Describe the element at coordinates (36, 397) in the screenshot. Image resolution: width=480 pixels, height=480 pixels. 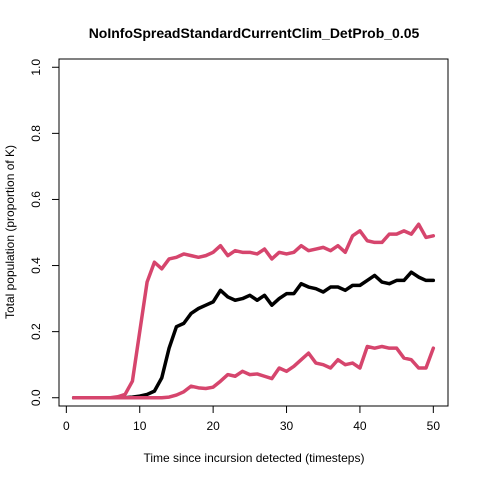
I see `y-tick-label: 0.0` at that location.